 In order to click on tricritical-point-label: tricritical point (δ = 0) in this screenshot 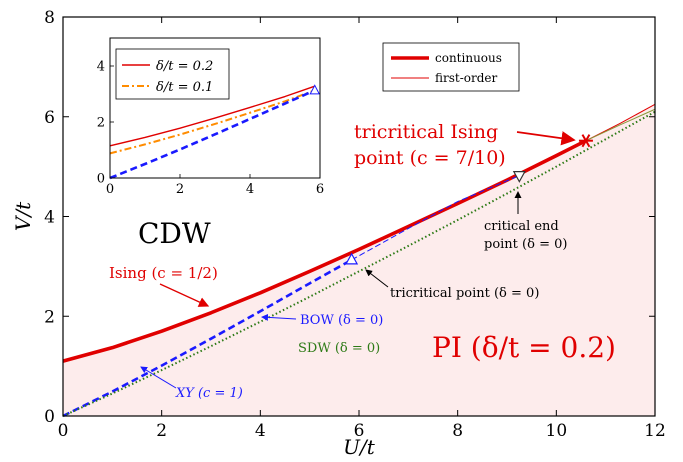, I will do `click(464, 293)`.